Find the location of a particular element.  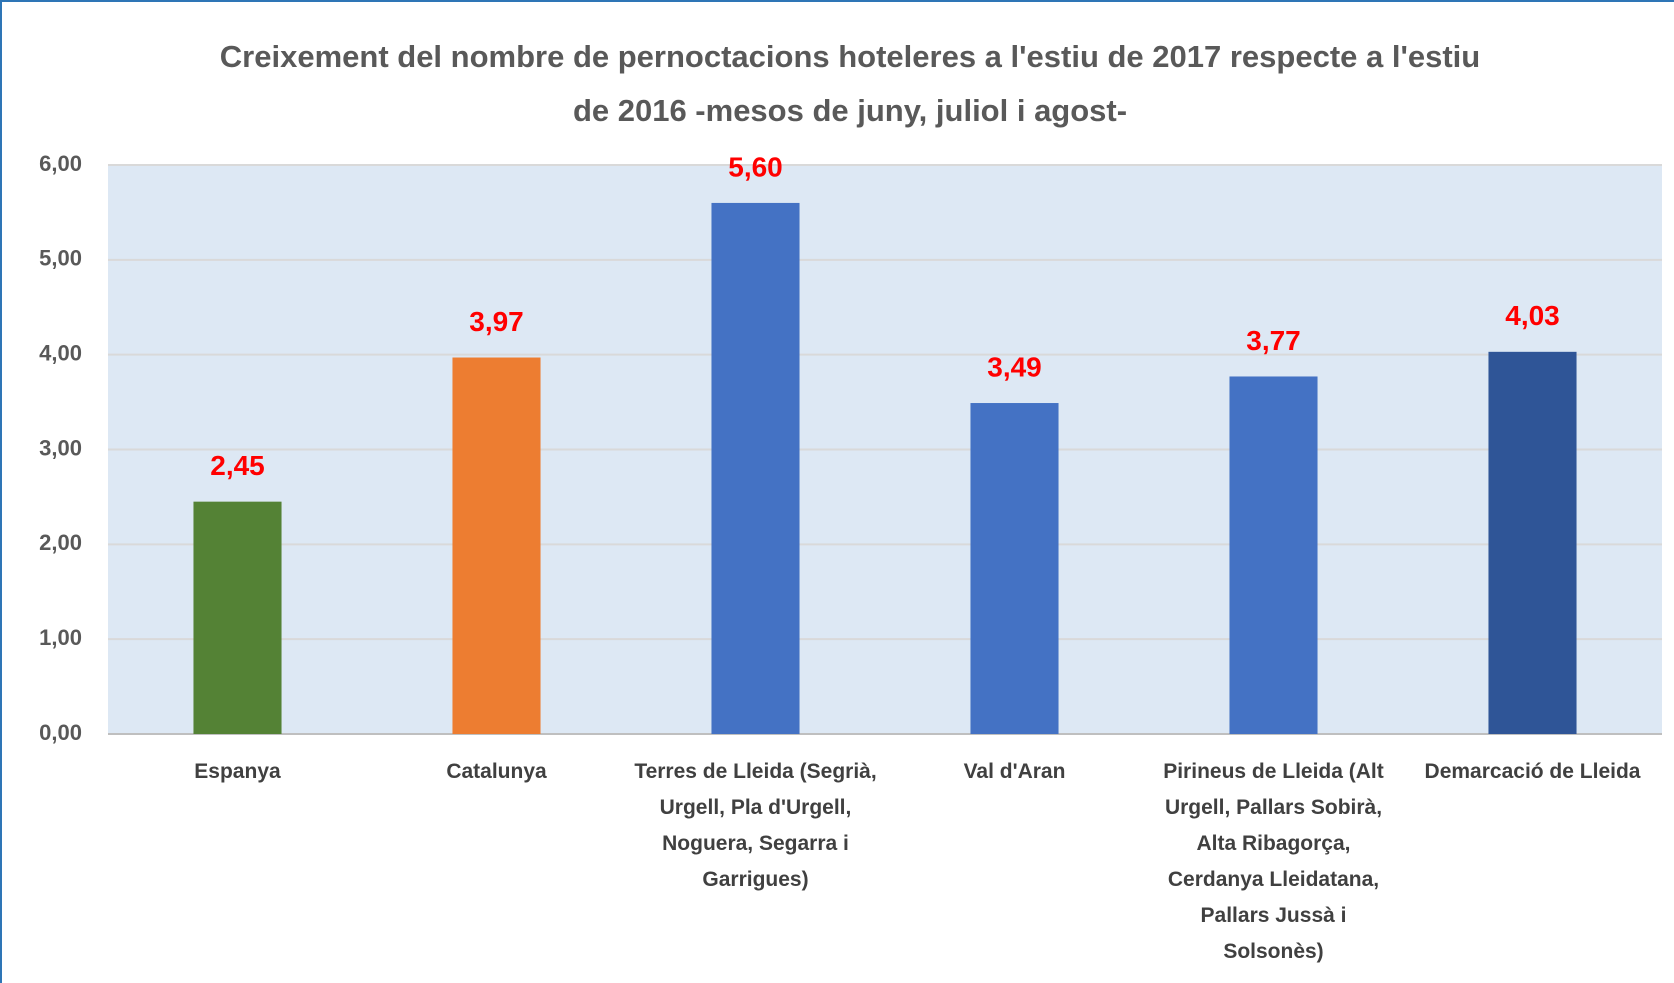

y-tick-label: 0,00 is located at coordinates (60, 732).